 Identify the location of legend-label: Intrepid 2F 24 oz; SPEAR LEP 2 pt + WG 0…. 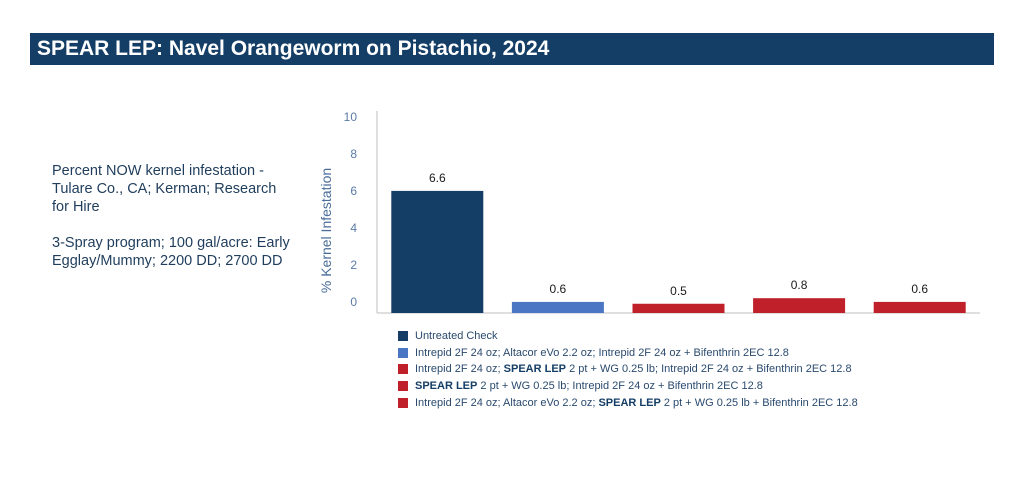
(633, 369).